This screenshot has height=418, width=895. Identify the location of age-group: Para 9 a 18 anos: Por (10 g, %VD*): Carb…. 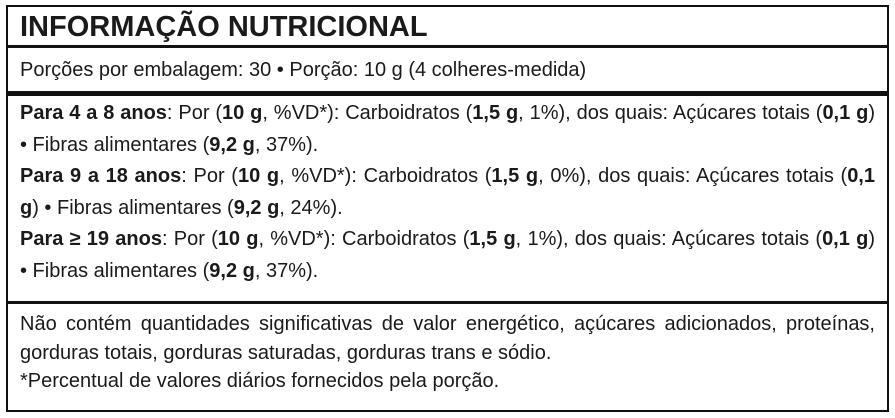
(447, 192).